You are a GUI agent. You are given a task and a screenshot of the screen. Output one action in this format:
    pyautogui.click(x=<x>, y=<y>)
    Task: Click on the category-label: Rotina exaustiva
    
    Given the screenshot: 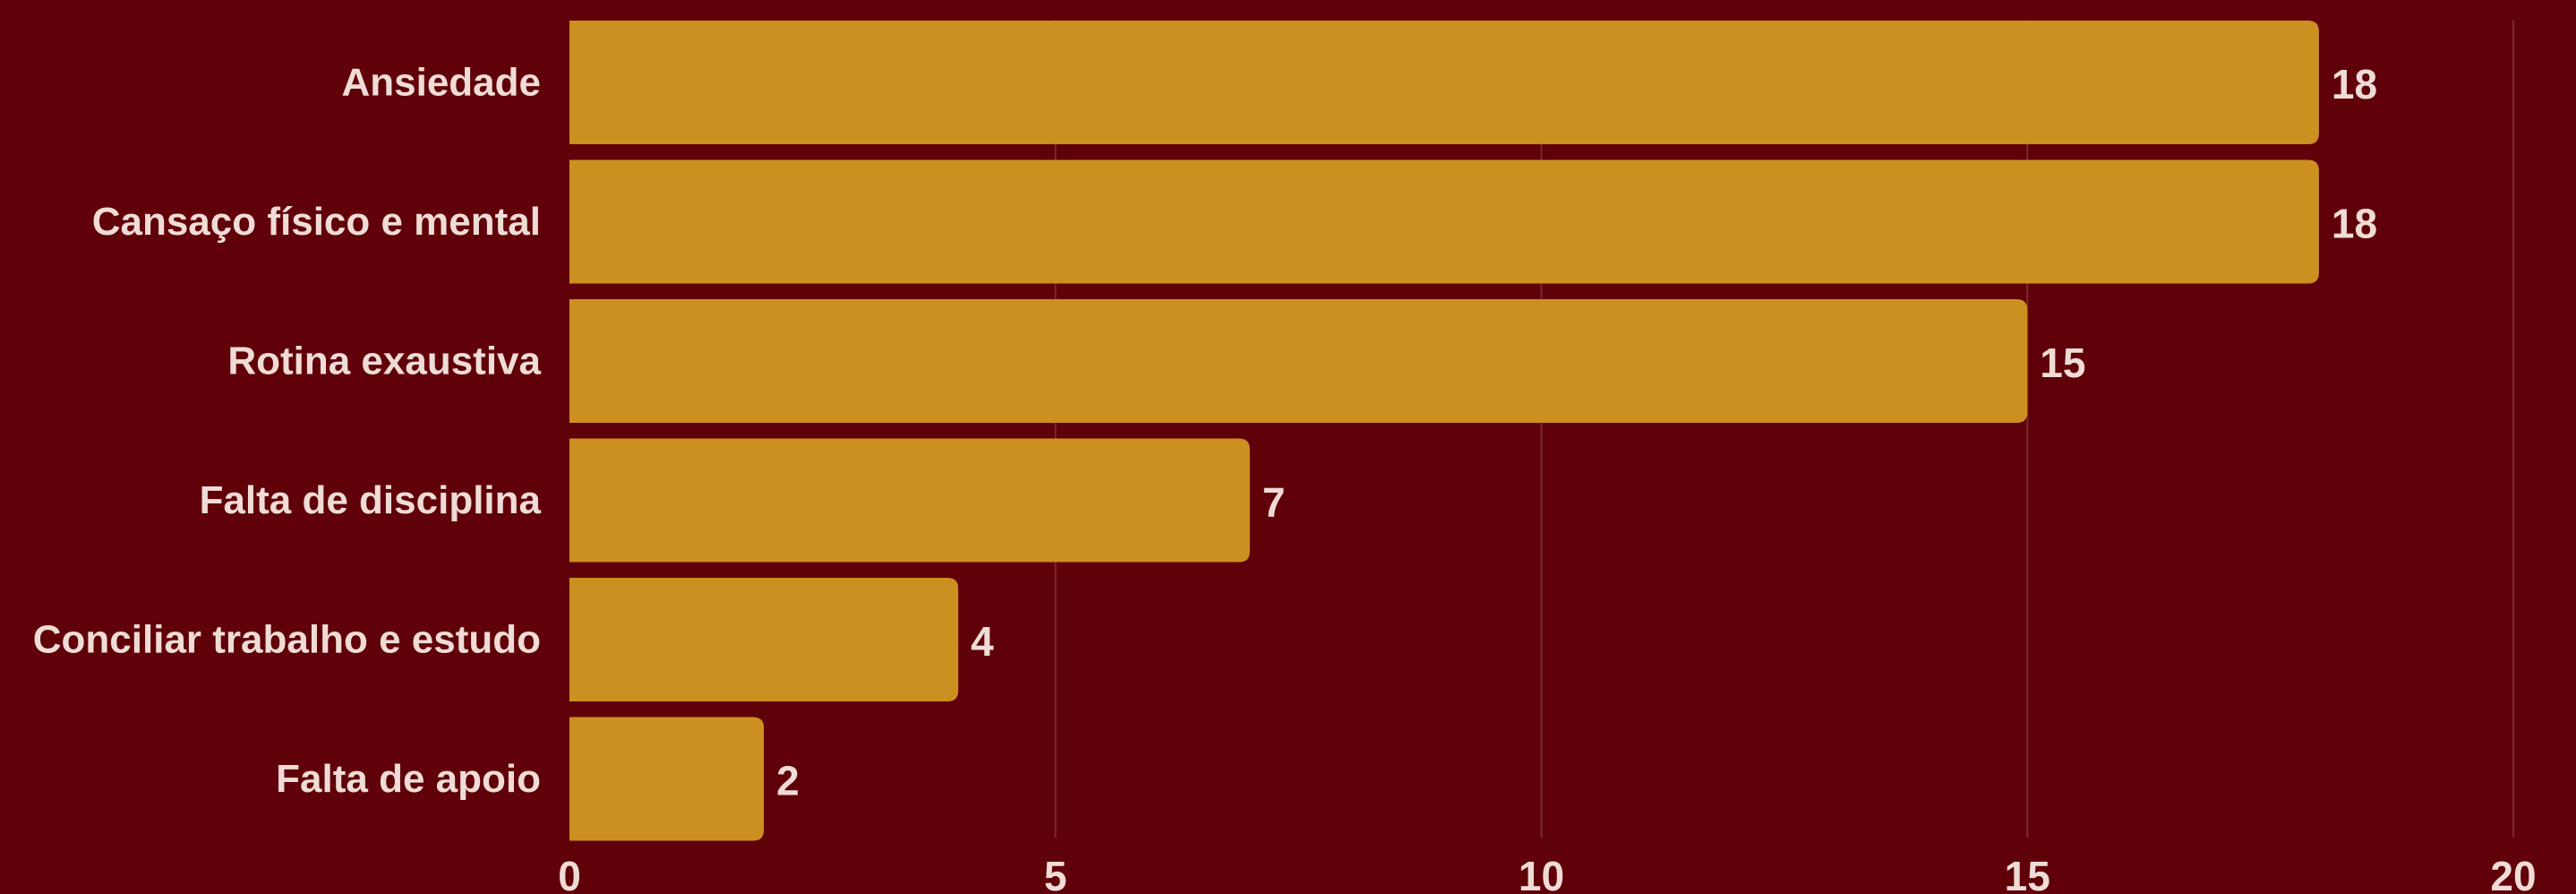 What is the action you would take?
    pyautogui.click(x=384, y=361)
    